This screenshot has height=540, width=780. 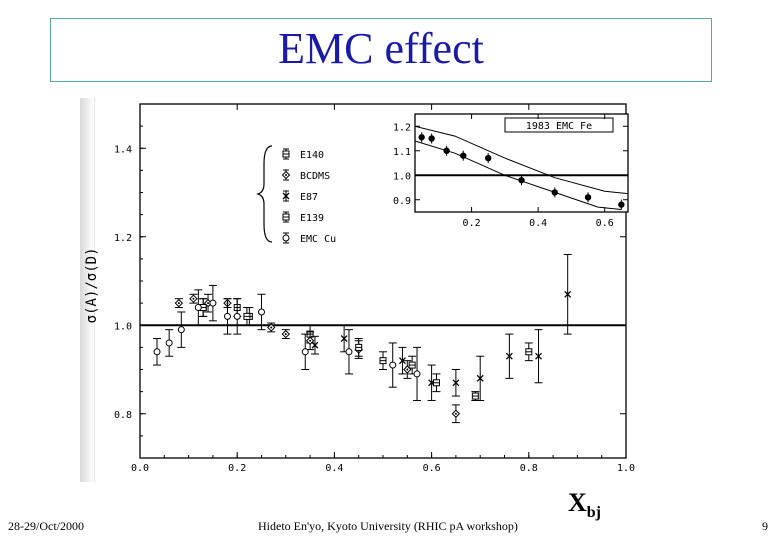 I want to click on inset-x-tick-label: 0.2, so click(x=472, y=223).